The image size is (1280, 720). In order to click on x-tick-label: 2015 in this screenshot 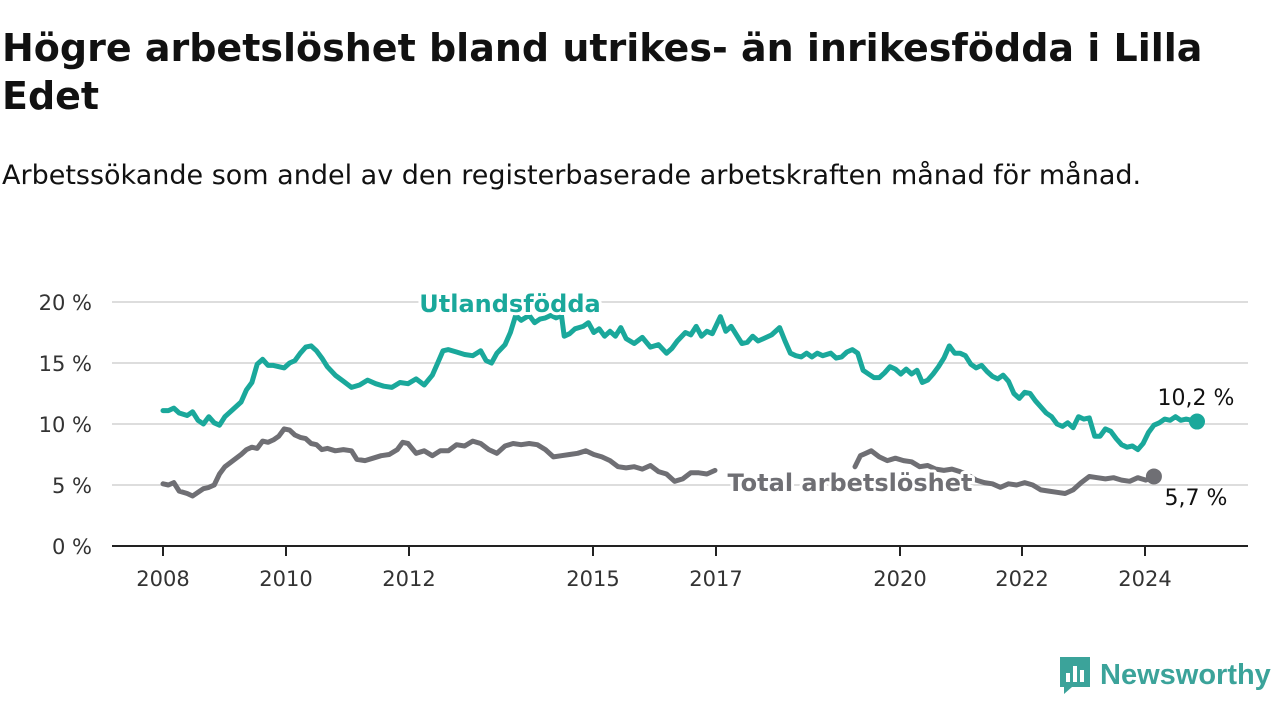, I will do `click(592, 579)`.